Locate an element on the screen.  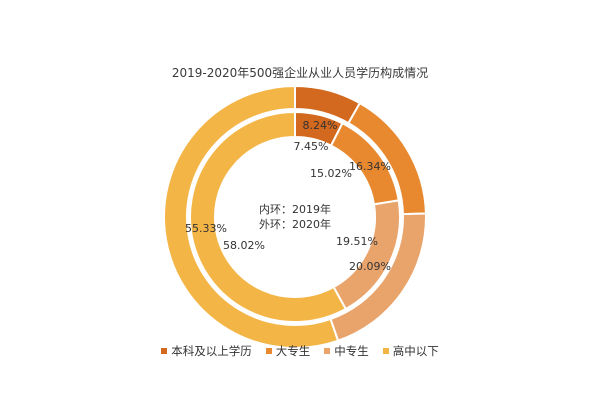
legend-item: 中专生 is located at coordinates (346, 351).